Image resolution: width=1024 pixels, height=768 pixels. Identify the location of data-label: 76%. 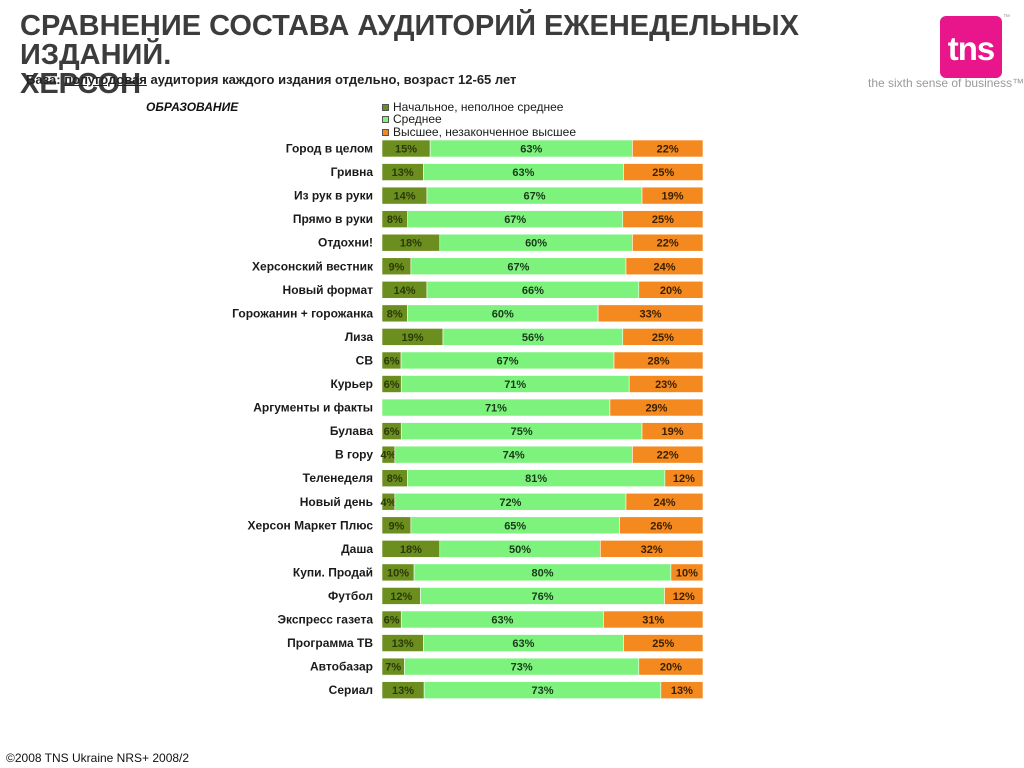
(542, 597).